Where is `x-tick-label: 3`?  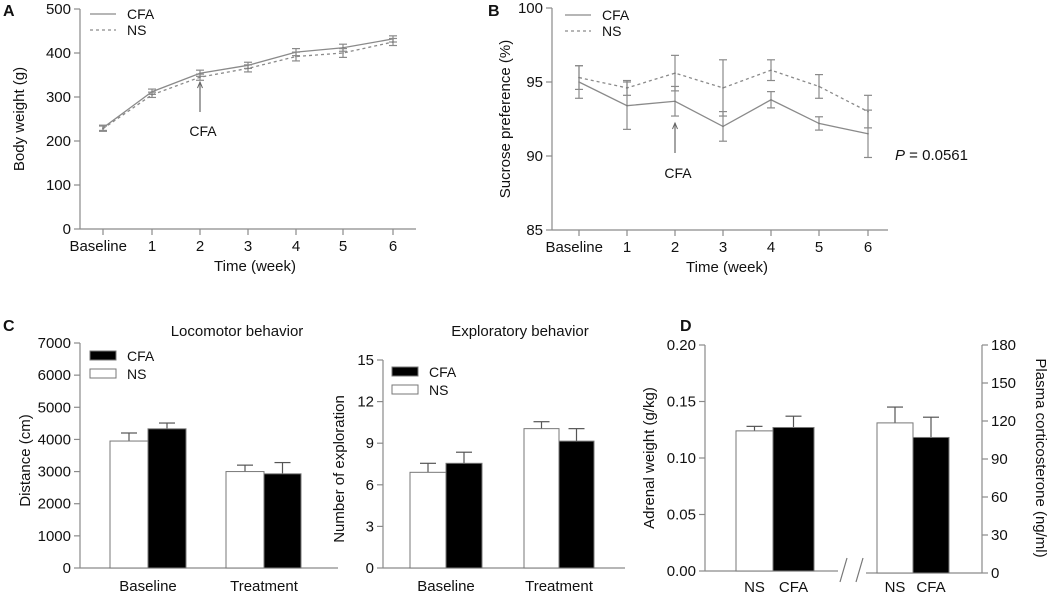
x-tick-label: 3 is located at coordinates (248, 246).